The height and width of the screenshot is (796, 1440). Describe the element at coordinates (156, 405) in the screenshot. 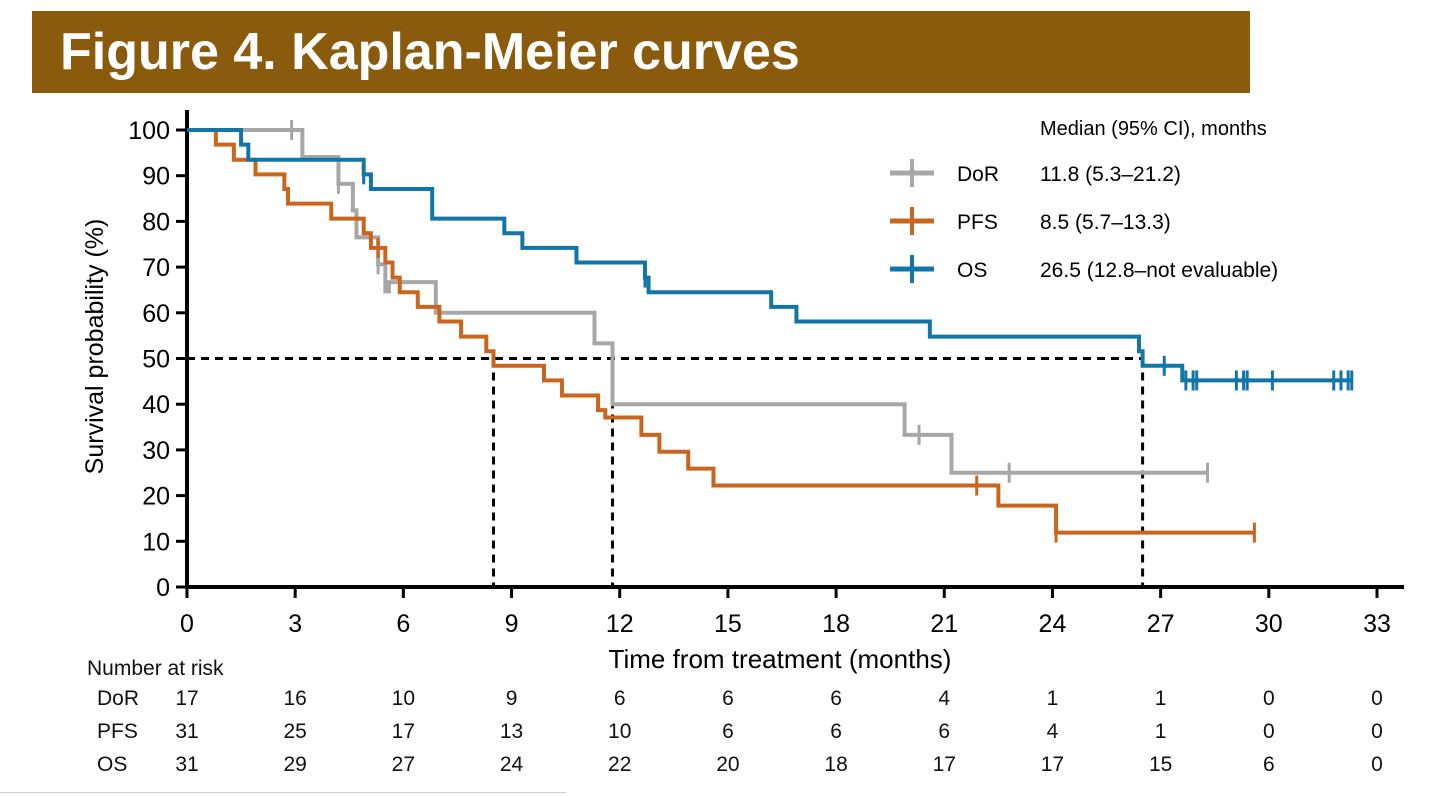

I see `y-tick-label: 40` at that location.